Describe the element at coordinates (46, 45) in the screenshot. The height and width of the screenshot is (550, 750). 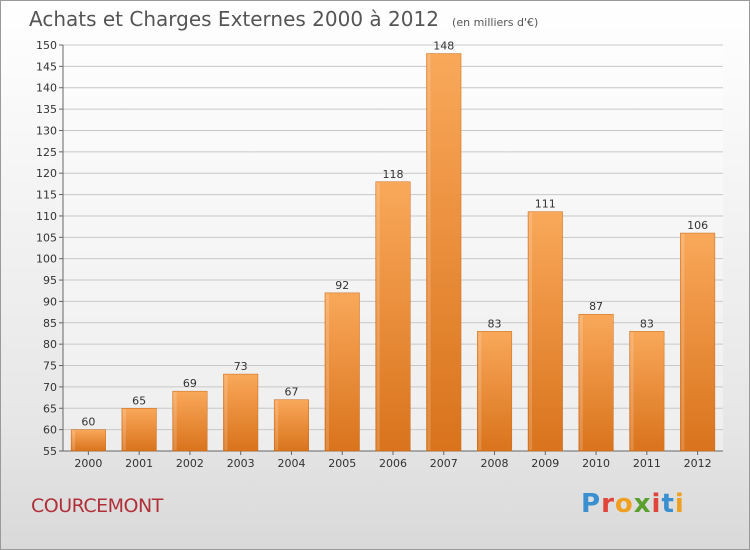
I see `y-tick-label: 150` at that location.